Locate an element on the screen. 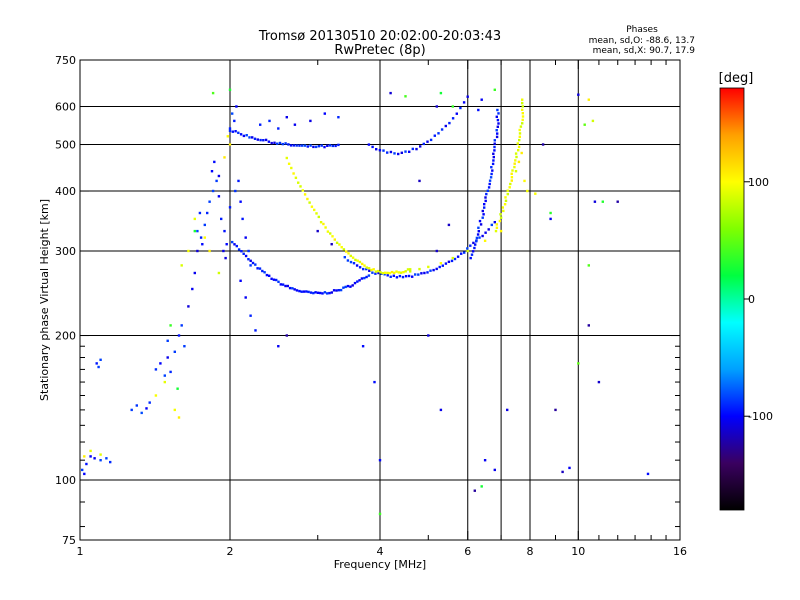 The image size is (800, 600). y-tick-label: 500 is located at coordinates (65, 145).